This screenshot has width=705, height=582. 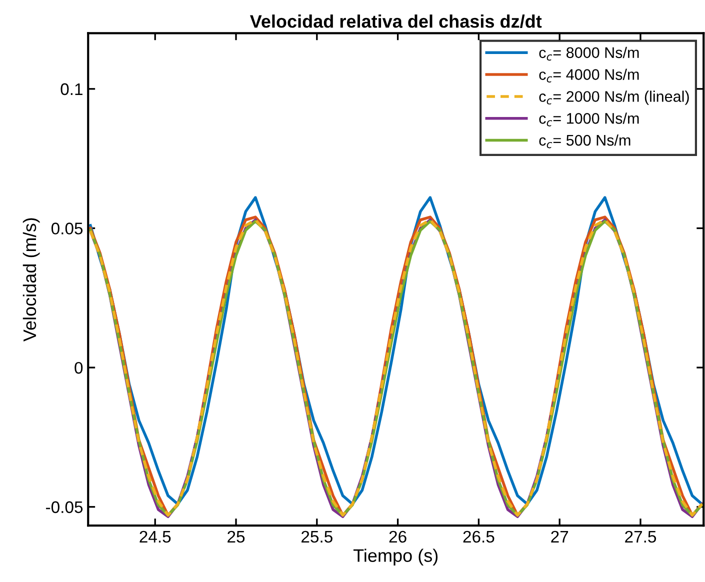 What do you see at coordinates (317, 536) in the screenshot?
I see `x-tick-label: 25.5` at bounding box center [317, 536].